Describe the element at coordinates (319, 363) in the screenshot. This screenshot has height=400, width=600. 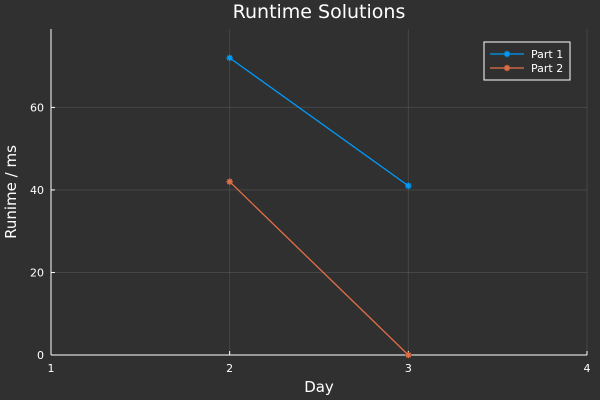
I see `x-ticks: 1 2 3 4` at that location.